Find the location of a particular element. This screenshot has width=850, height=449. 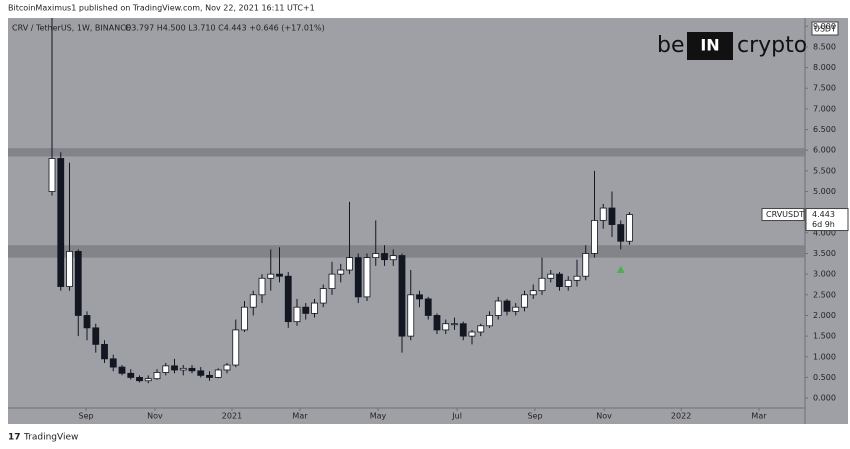

y-tick-label: 5.500 is located at coordinates (824, 170).